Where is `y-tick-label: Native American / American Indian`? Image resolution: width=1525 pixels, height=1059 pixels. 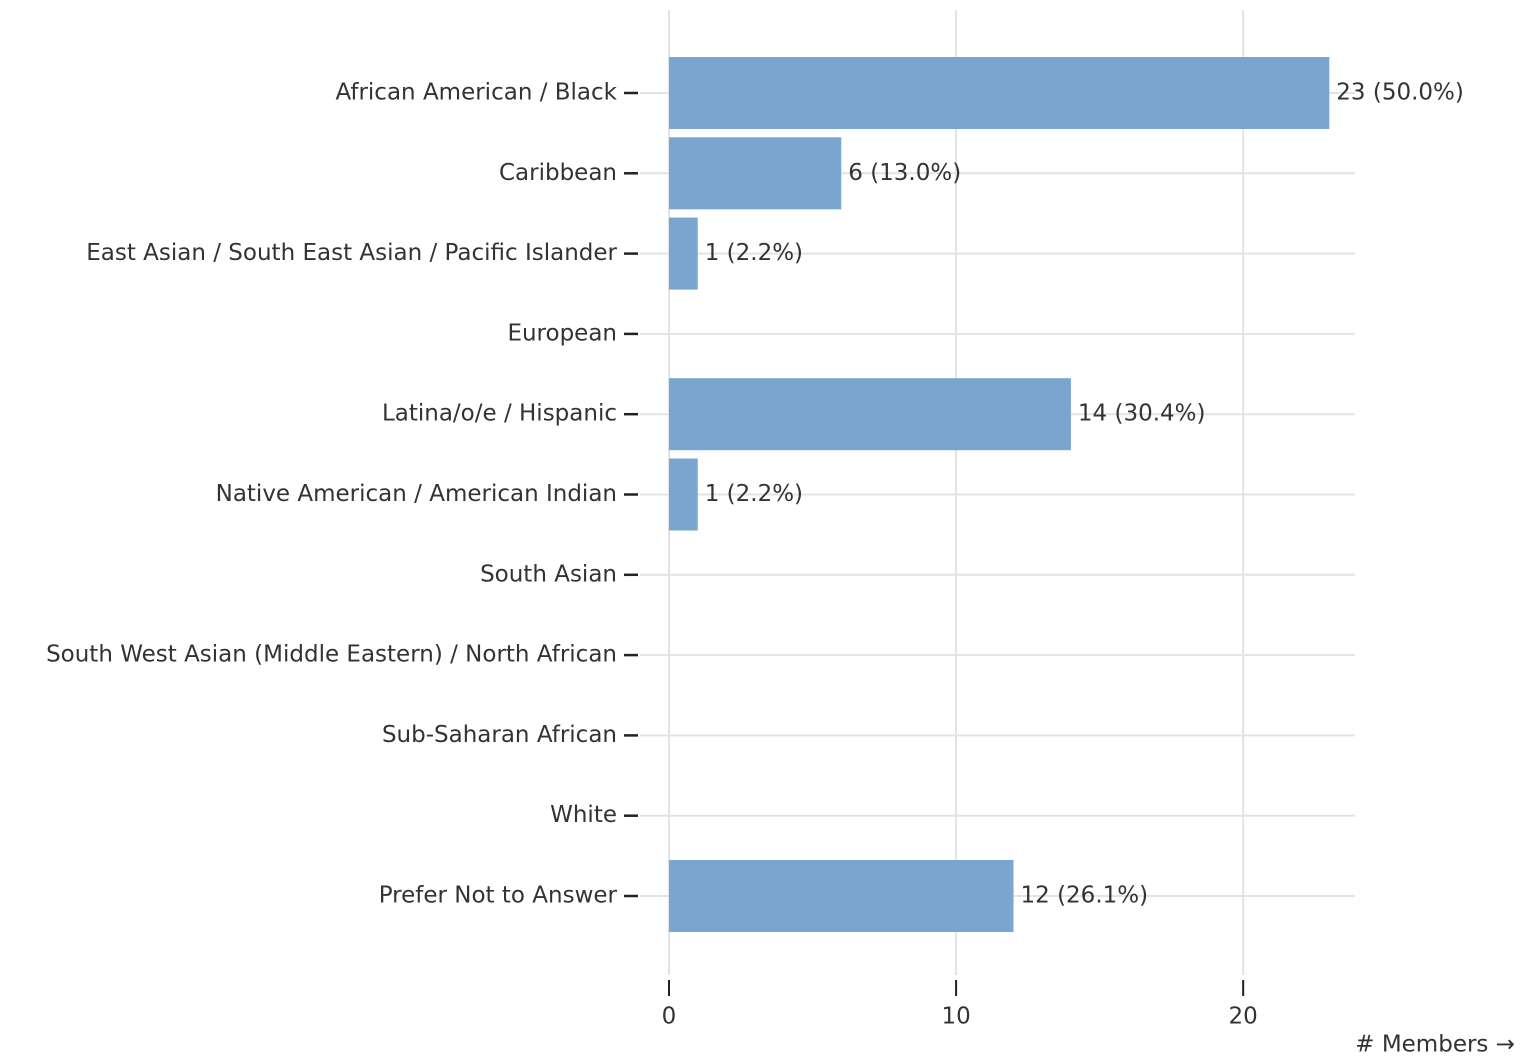
y-tick-label: Native American / American Indian is located at coordinates (416, 494).